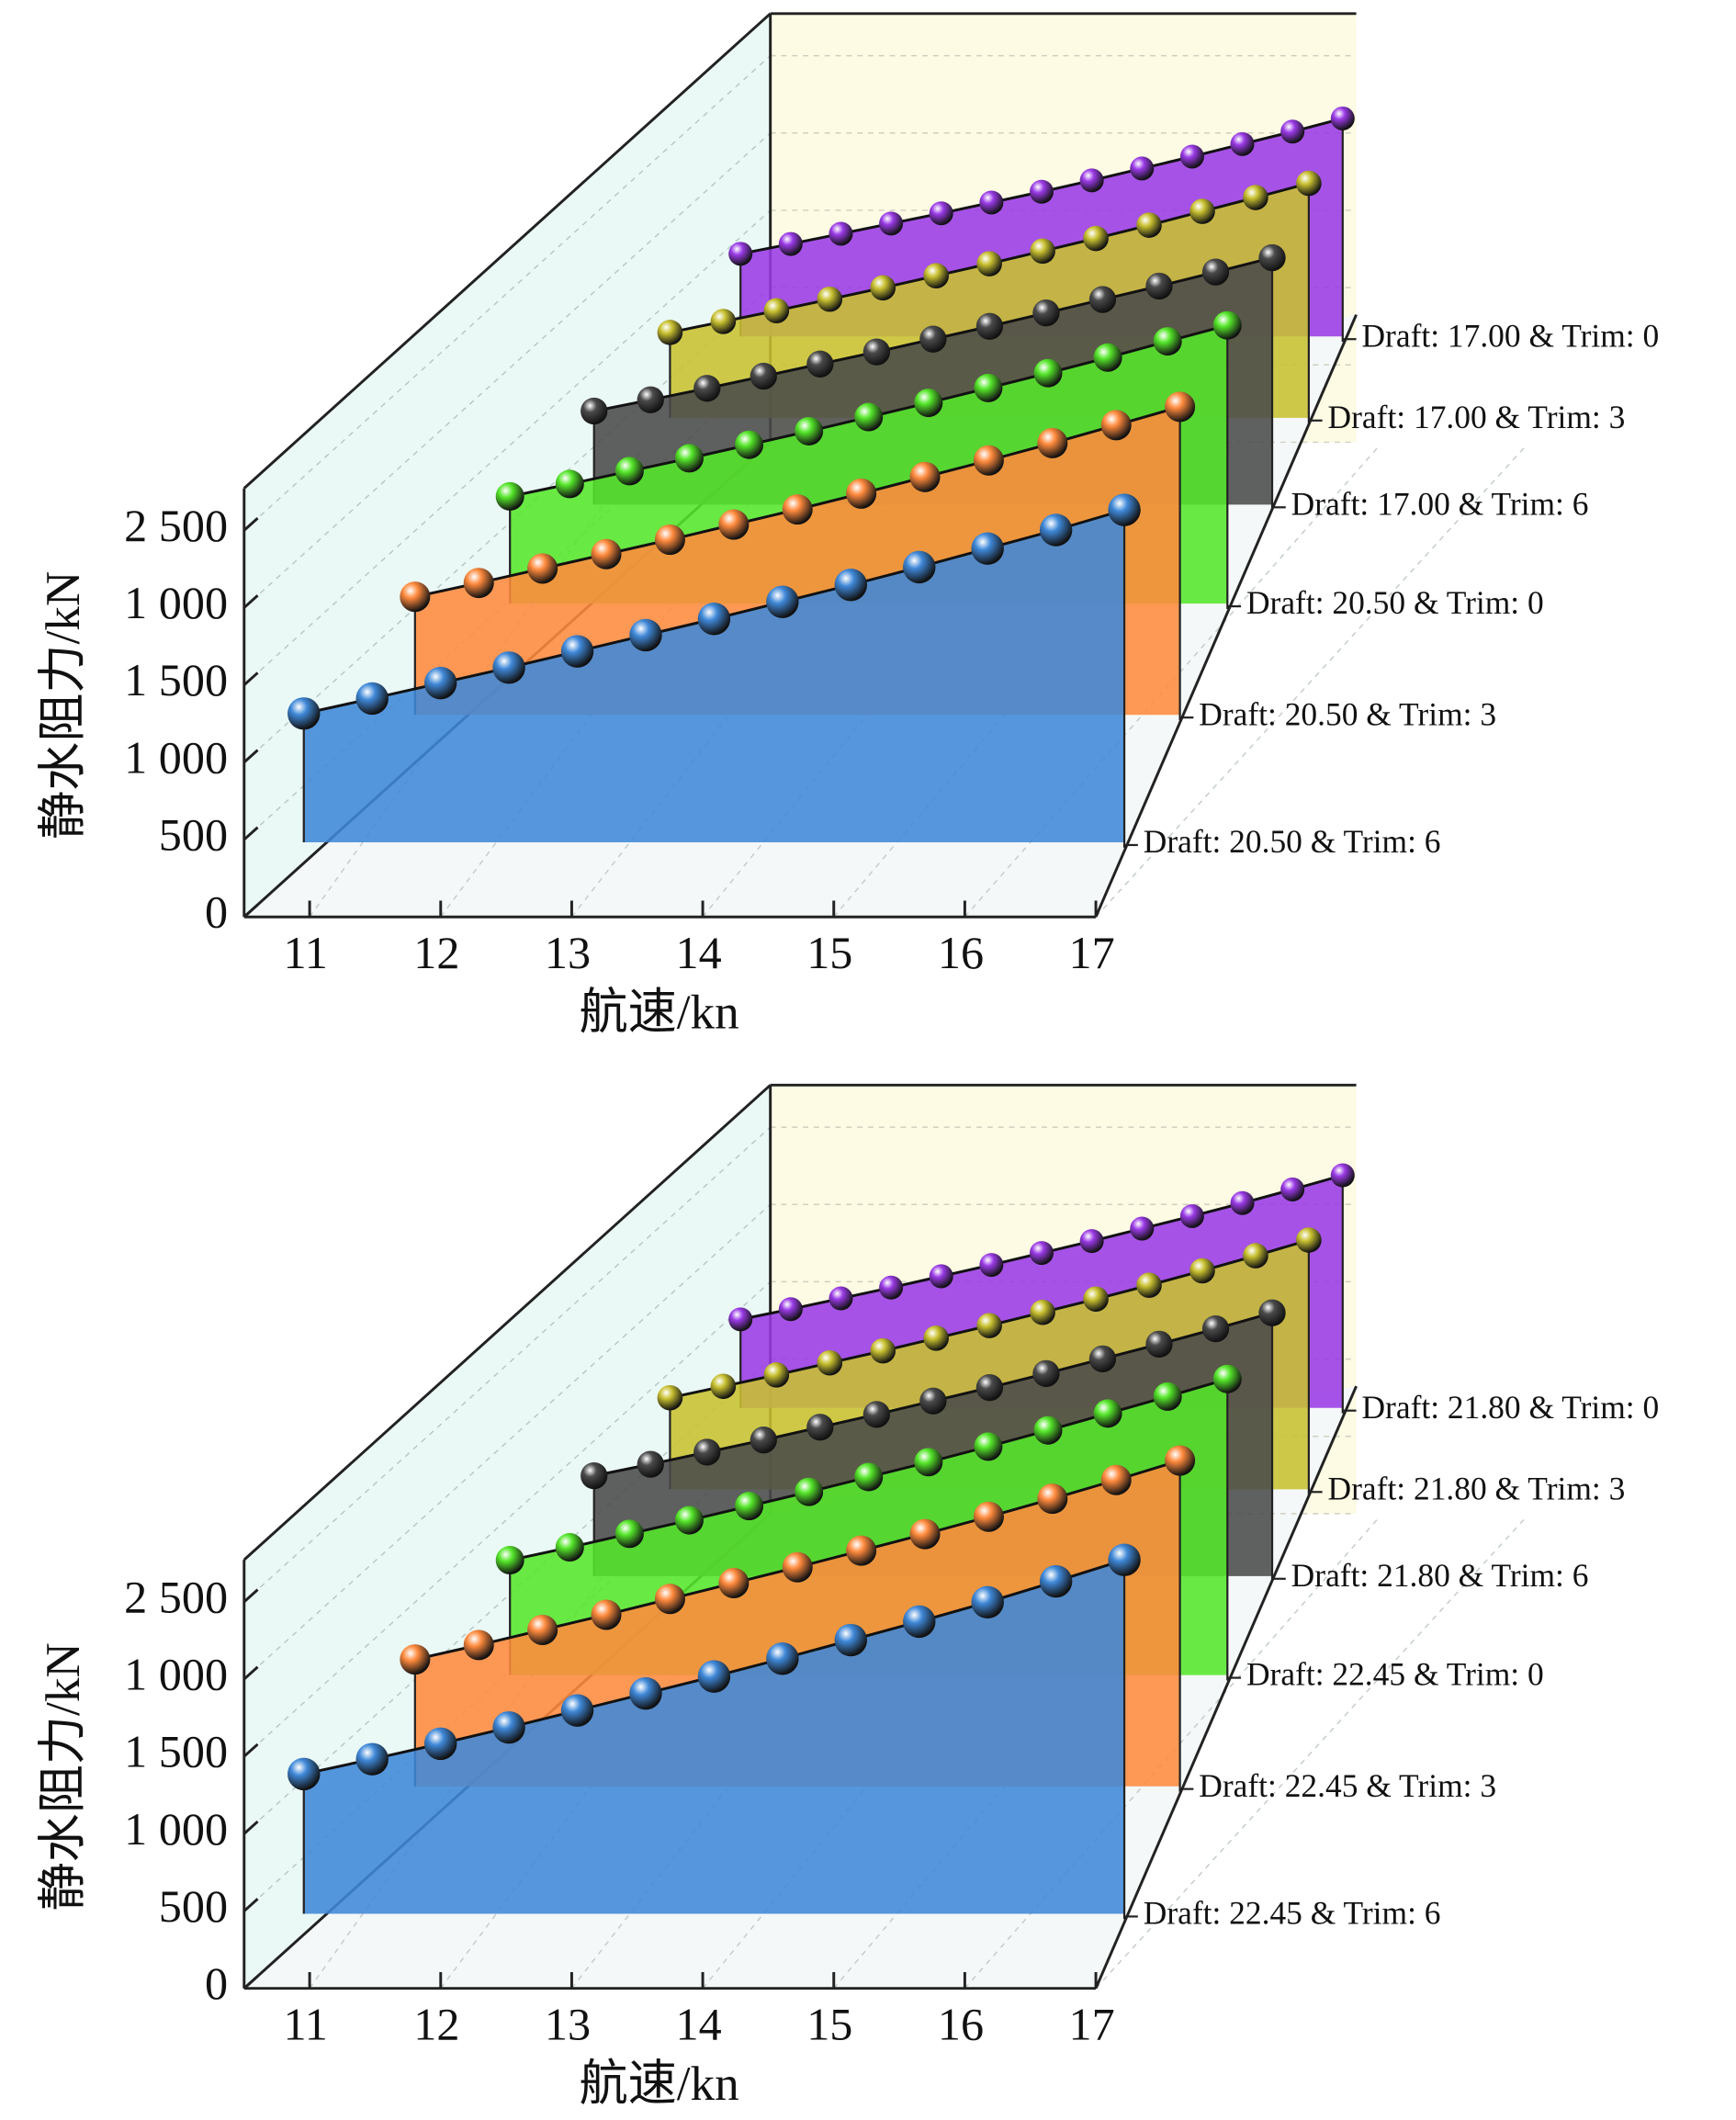 The width and height of the screenshot is (1736, 2120). Describe the element at coordinates (829, 952) in the screenshot. I see `x-tick-label: 15` at that location.